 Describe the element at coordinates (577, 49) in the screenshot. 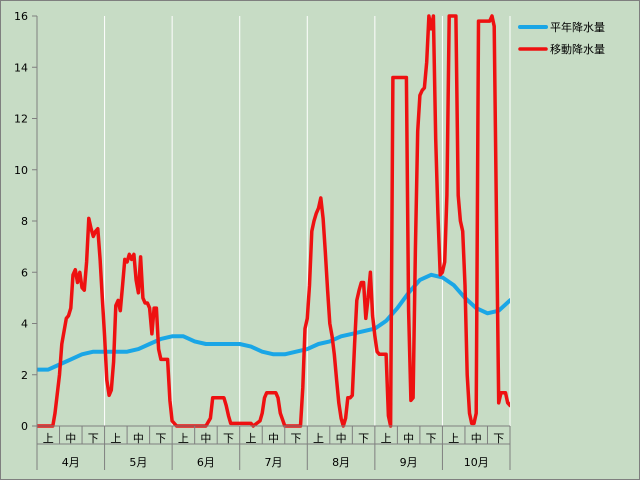

I see `legend-label-2: 移動降水量` at that location.